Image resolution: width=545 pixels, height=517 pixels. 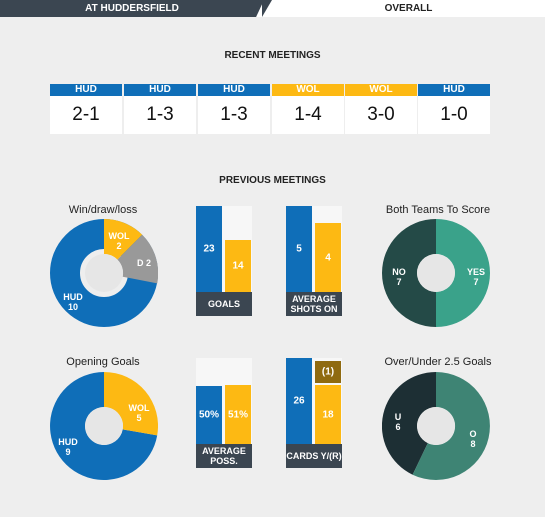 I want to click on tab-at-huddersfield: AT HUDDERSFIELD, so click(x=132, y=8).